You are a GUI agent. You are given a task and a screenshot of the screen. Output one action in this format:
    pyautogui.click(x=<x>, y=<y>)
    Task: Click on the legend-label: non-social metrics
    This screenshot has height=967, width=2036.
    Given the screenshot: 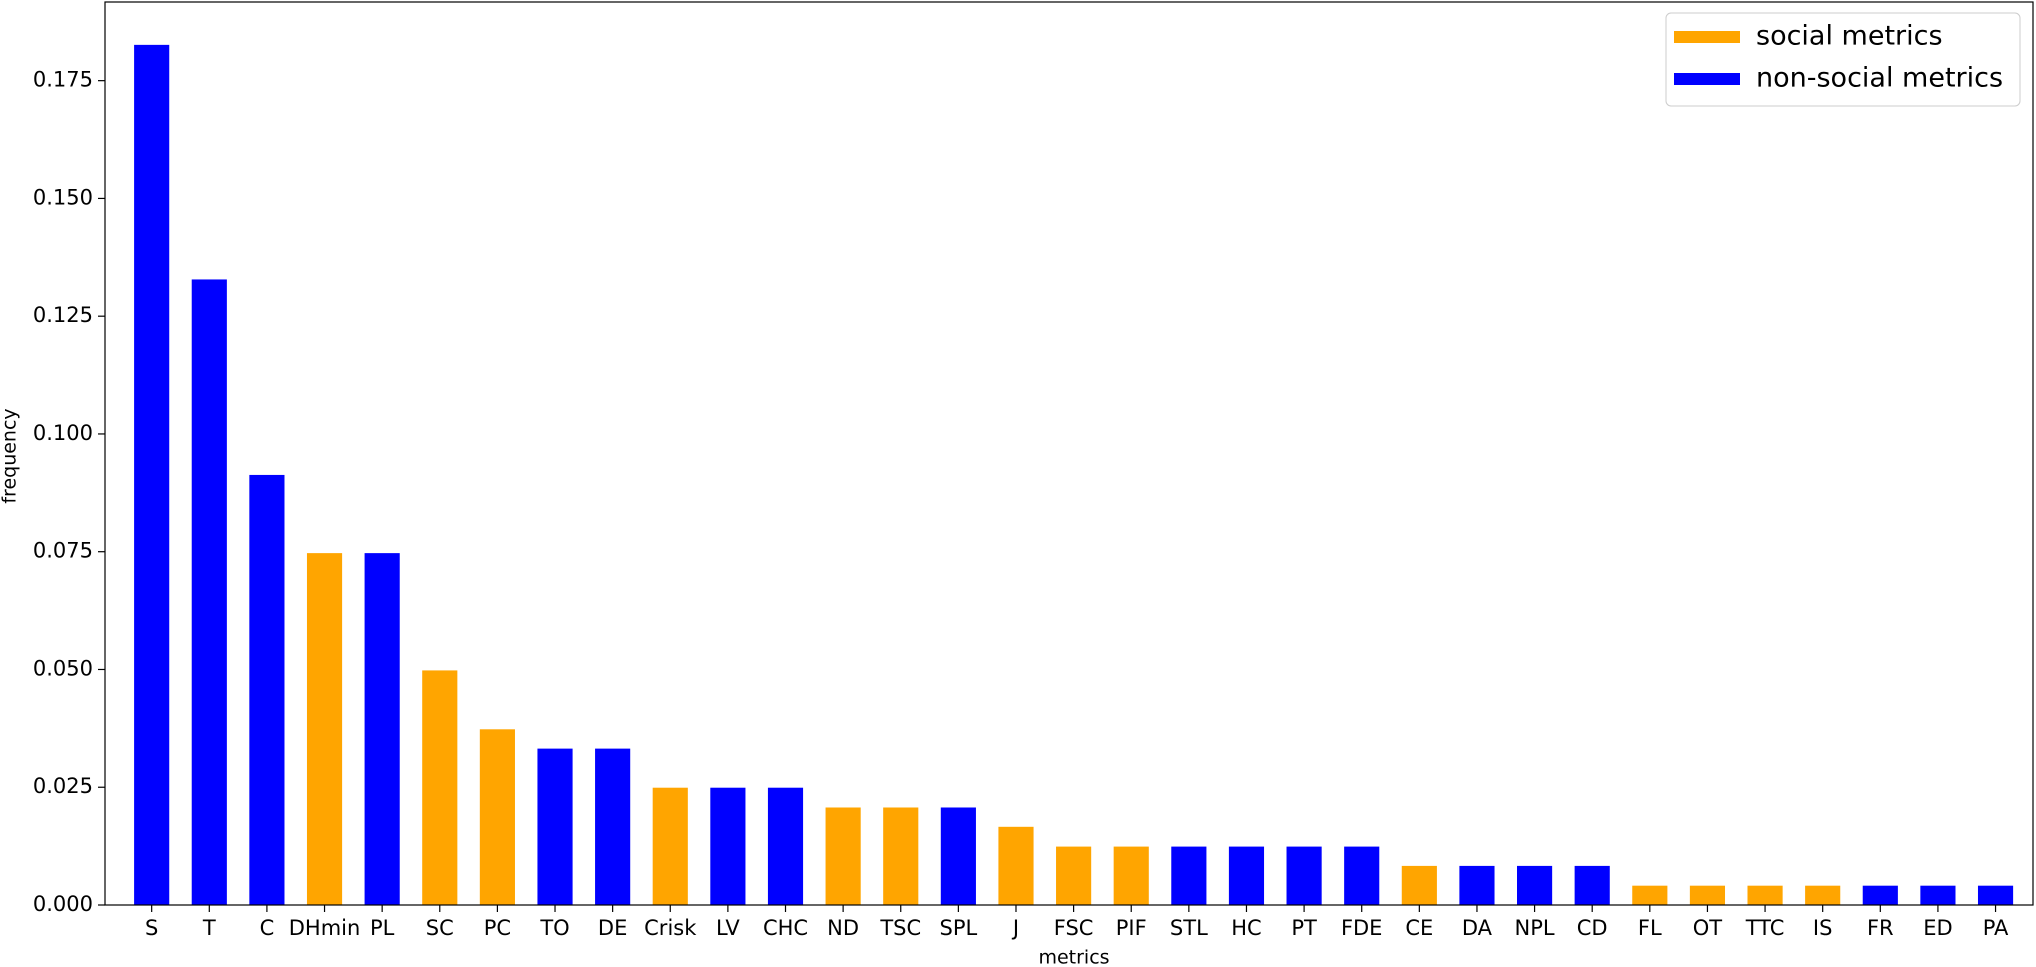 What is the action you would take?
    pyautogui.click(x=1879, y=78)
    